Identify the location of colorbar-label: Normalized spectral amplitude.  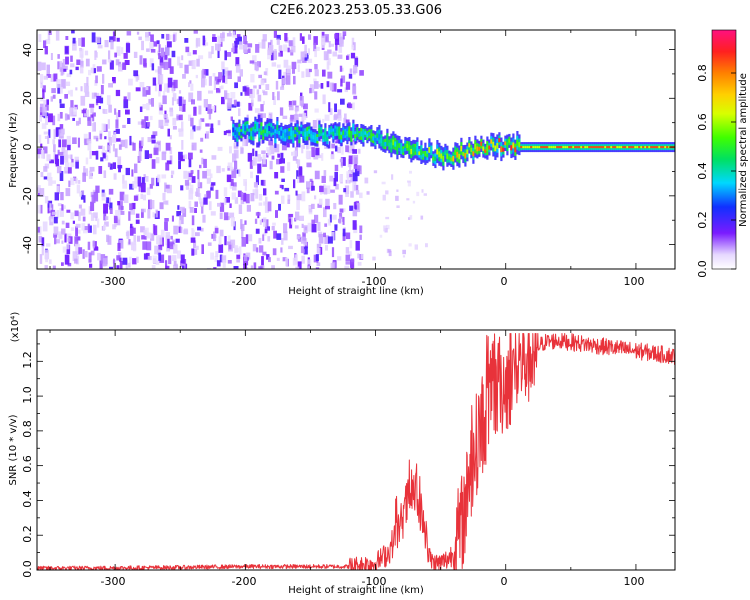
(743, 150).